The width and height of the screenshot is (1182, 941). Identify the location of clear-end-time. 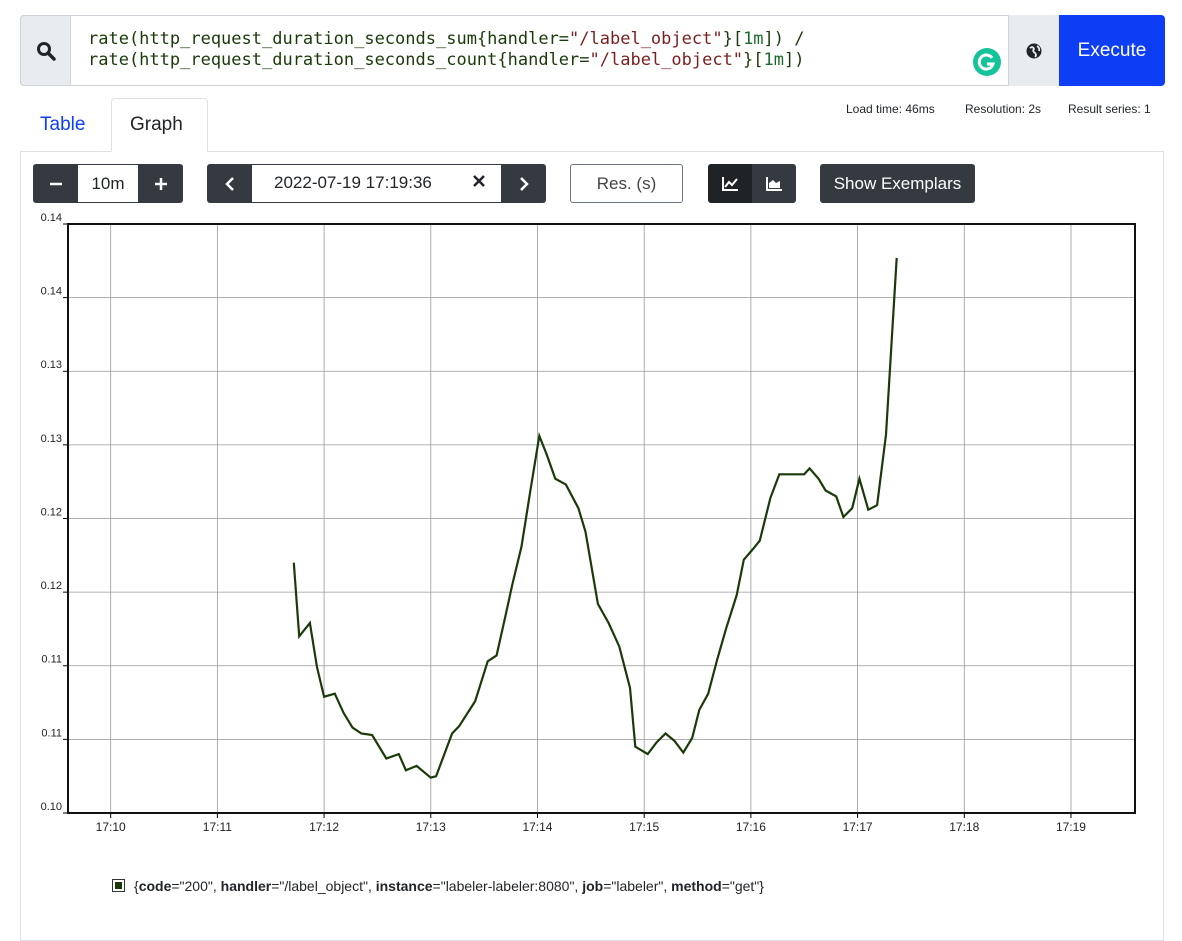
(479, 183).